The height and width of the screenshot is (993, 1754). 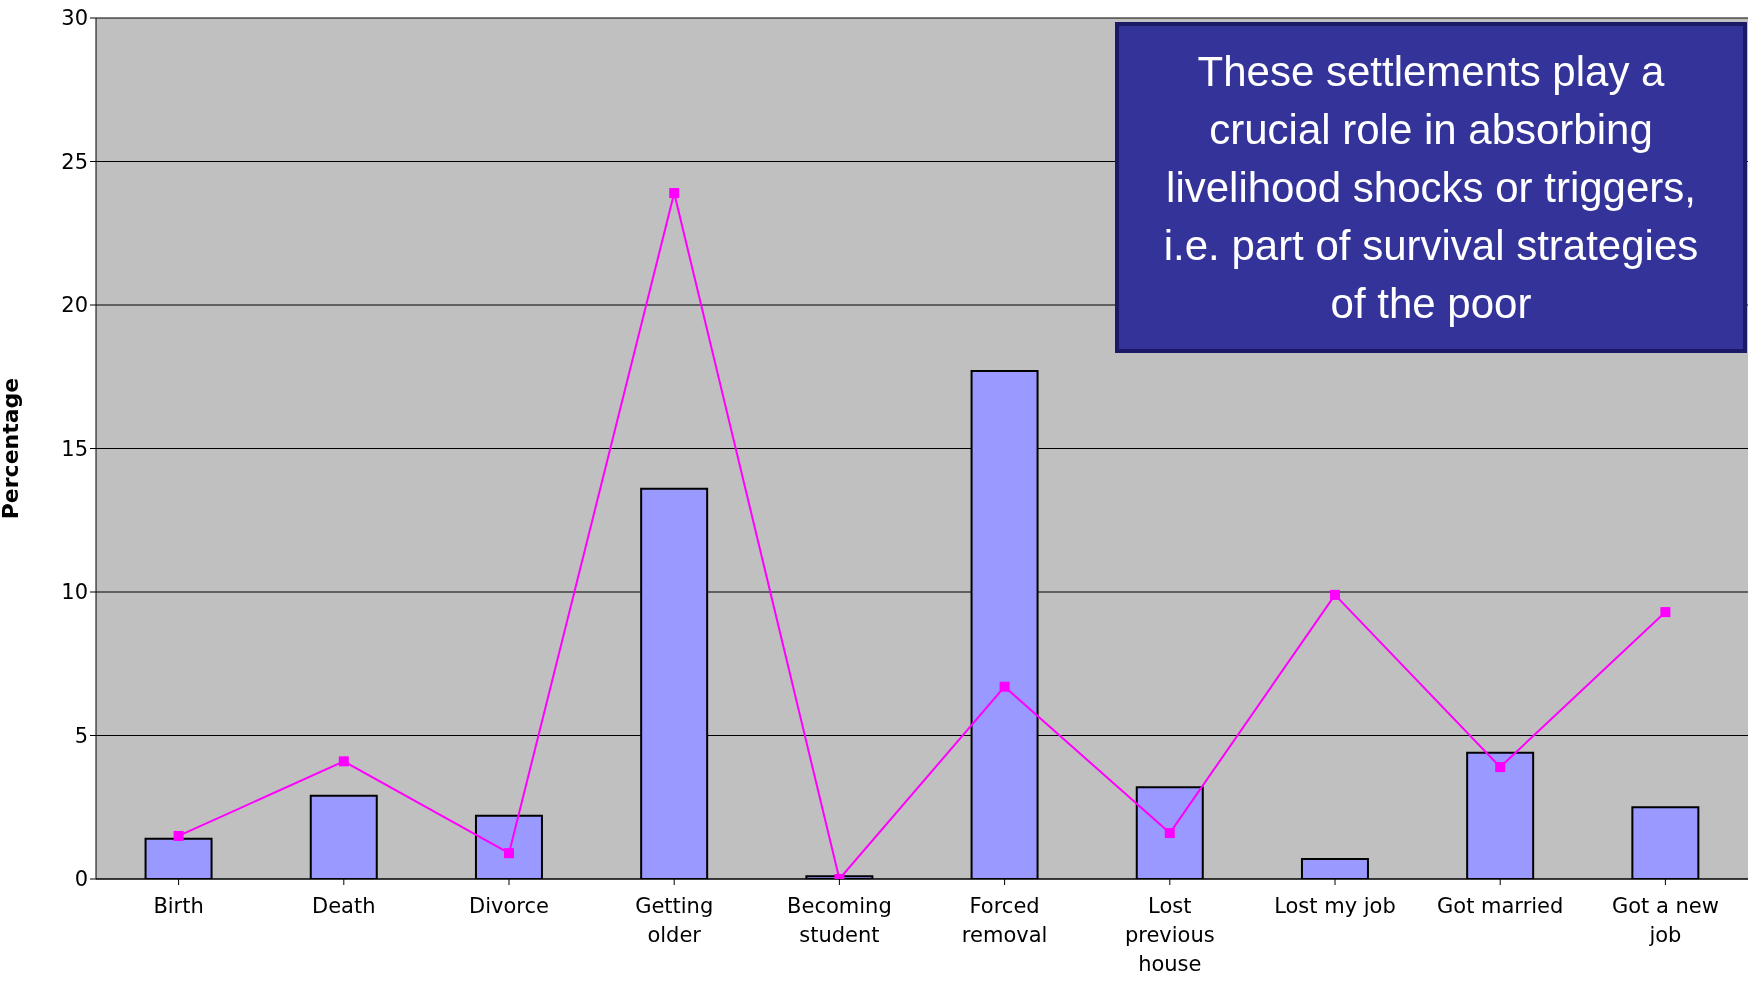 I want to click on x-tick-label: Got married, so click(x=1500, y=906).